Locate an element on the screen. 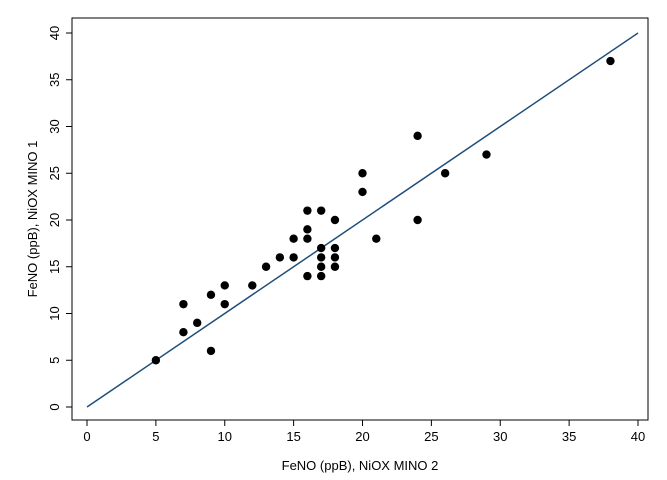 Image resolution: width=667 pixels, height=480 pixels. y-tick-label: 35 is located at coordinates (54, 80).